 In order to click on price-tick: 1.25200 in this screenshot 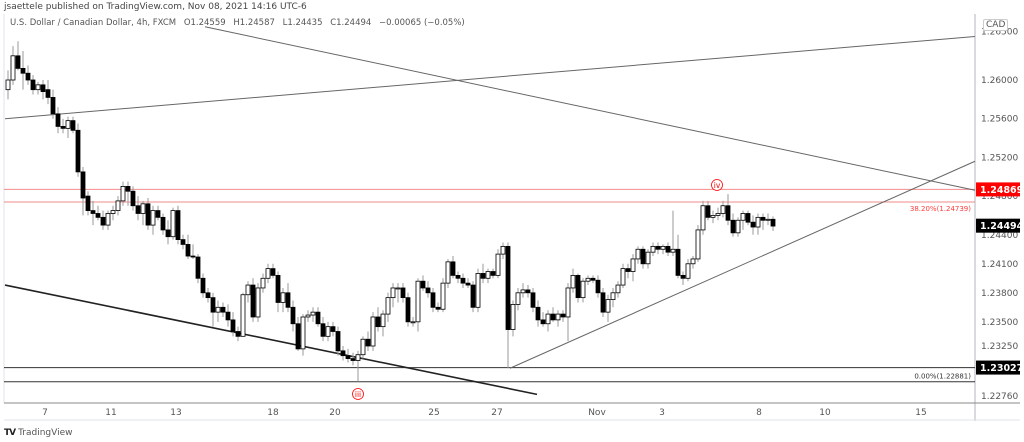, I will do `click(999, 158)`.